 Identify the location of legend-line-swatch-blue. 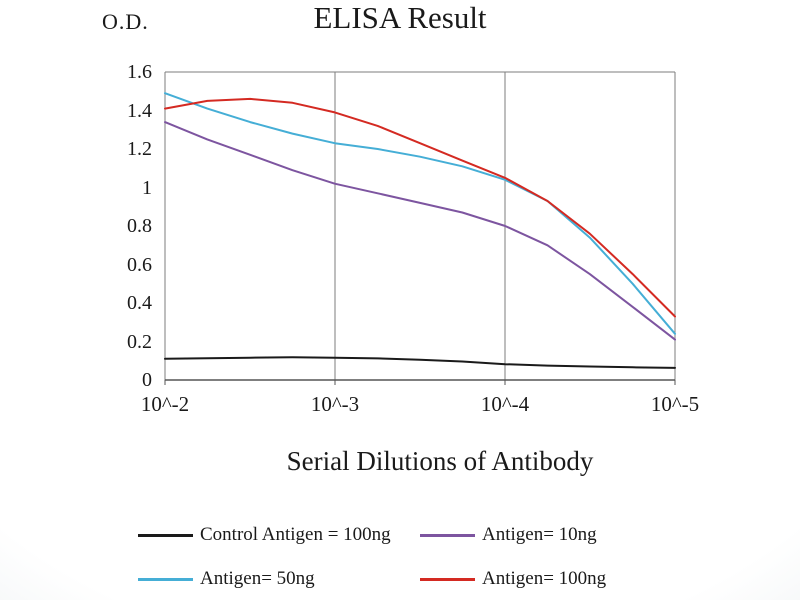
(165, 579).